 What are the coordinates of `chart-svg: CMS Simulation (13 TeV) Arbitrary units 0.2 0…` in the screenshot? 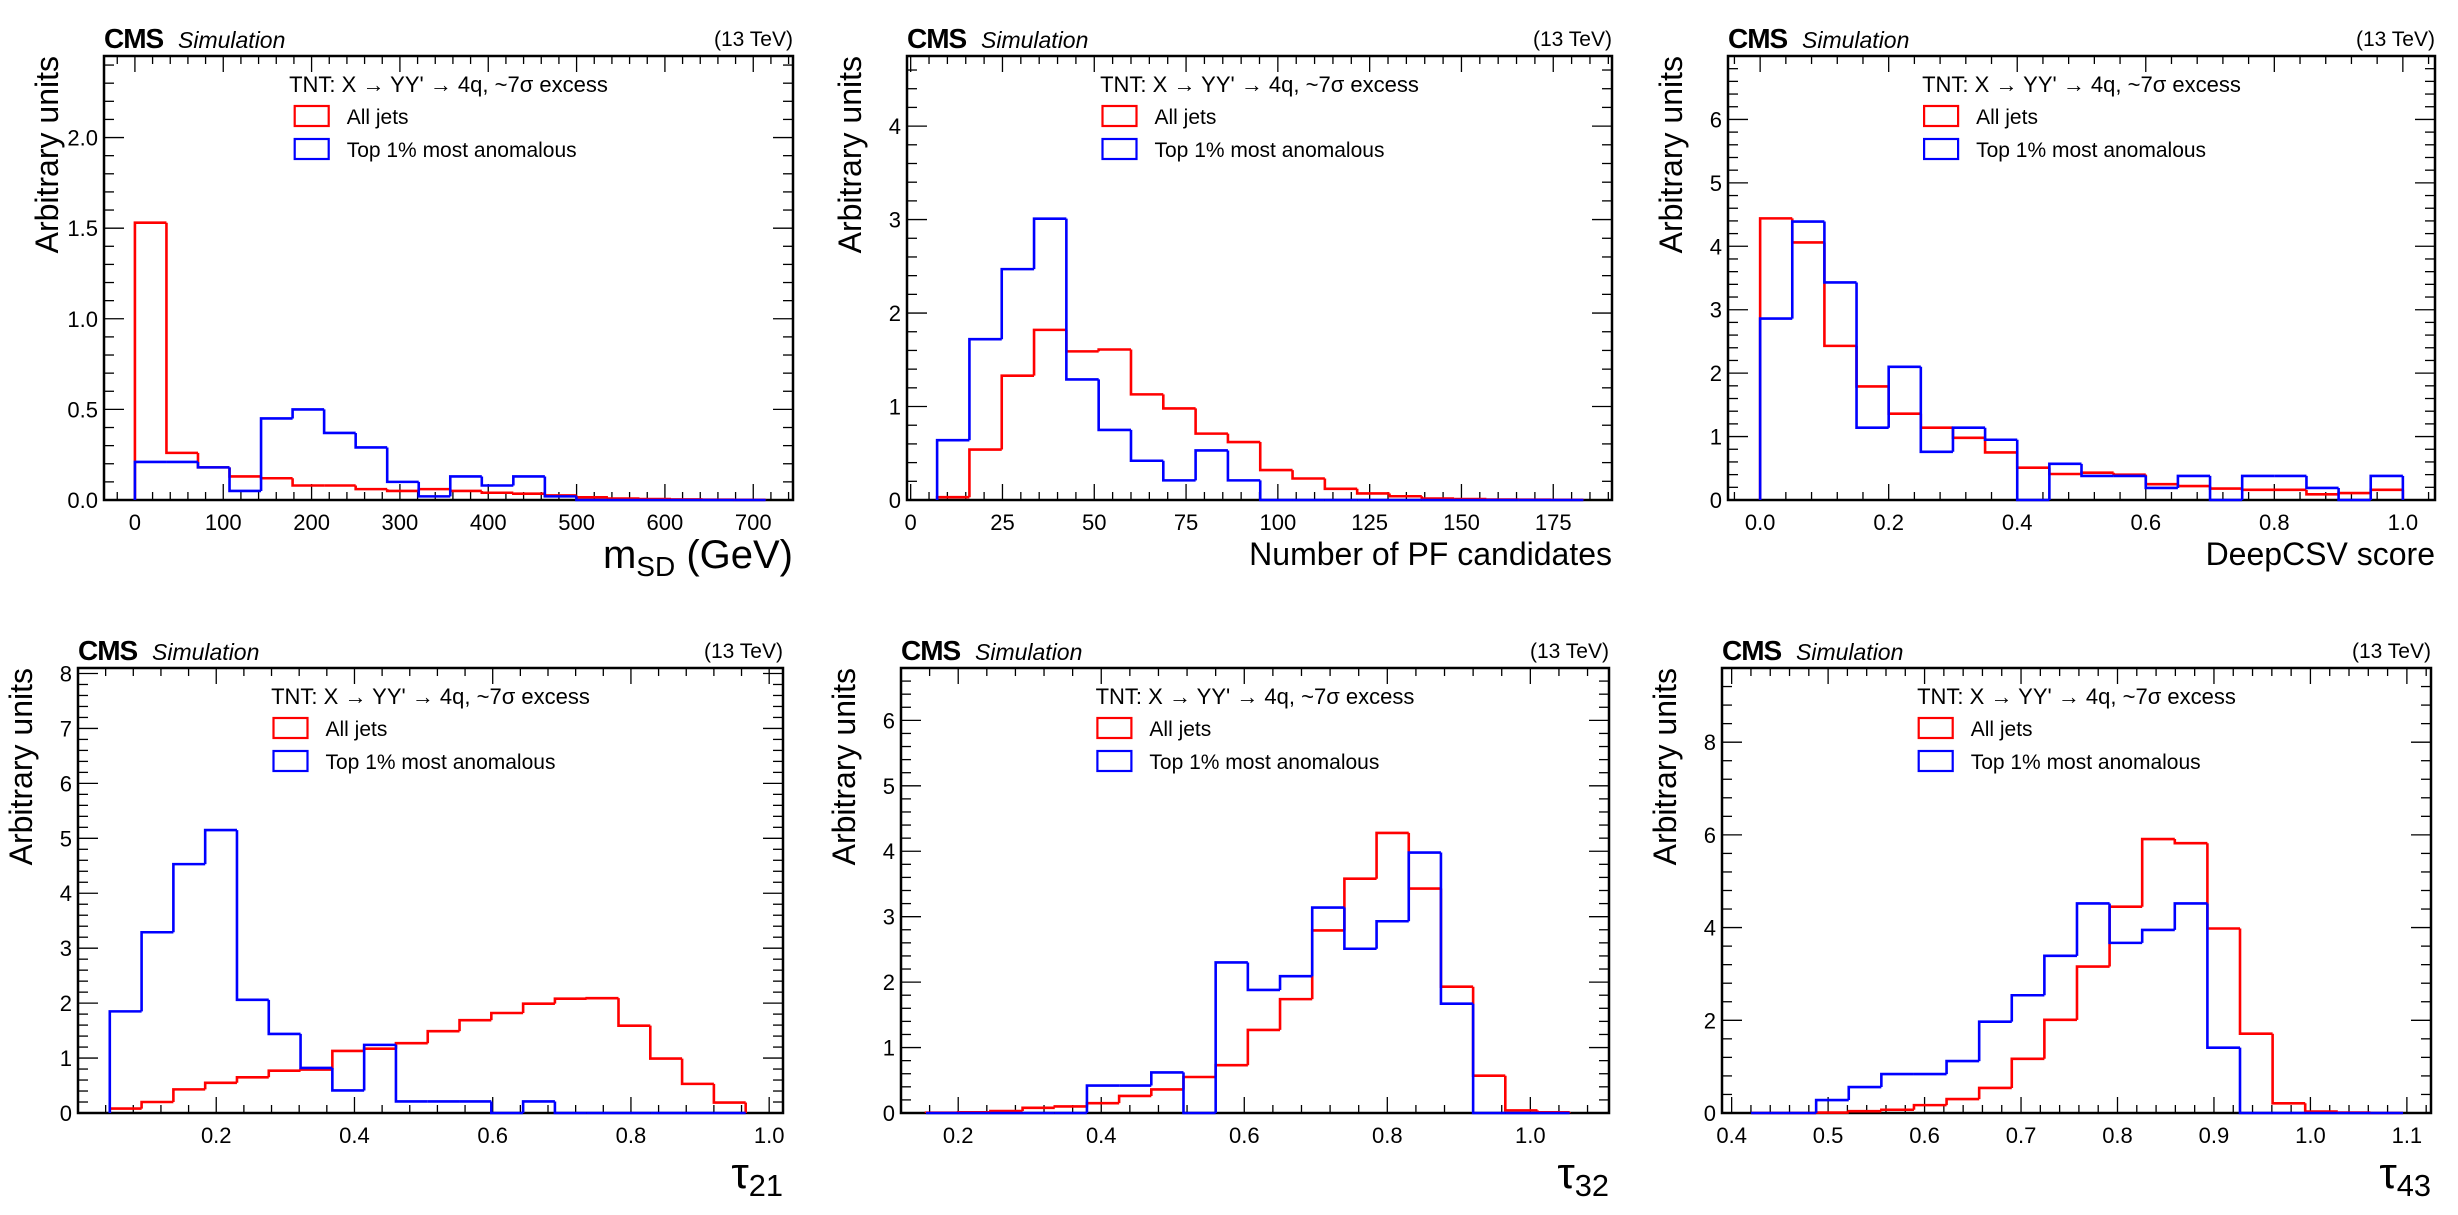 It's located at (394, 919).